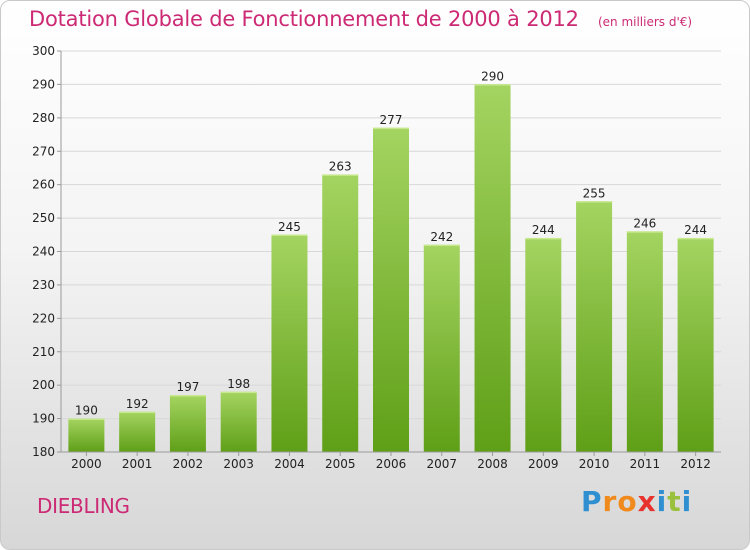 This screenshot has height=550, width=750. What do you see at coordinates (86, 411) in the screenshot?
I see `value-label: 190` at bounding box center [86, 411].